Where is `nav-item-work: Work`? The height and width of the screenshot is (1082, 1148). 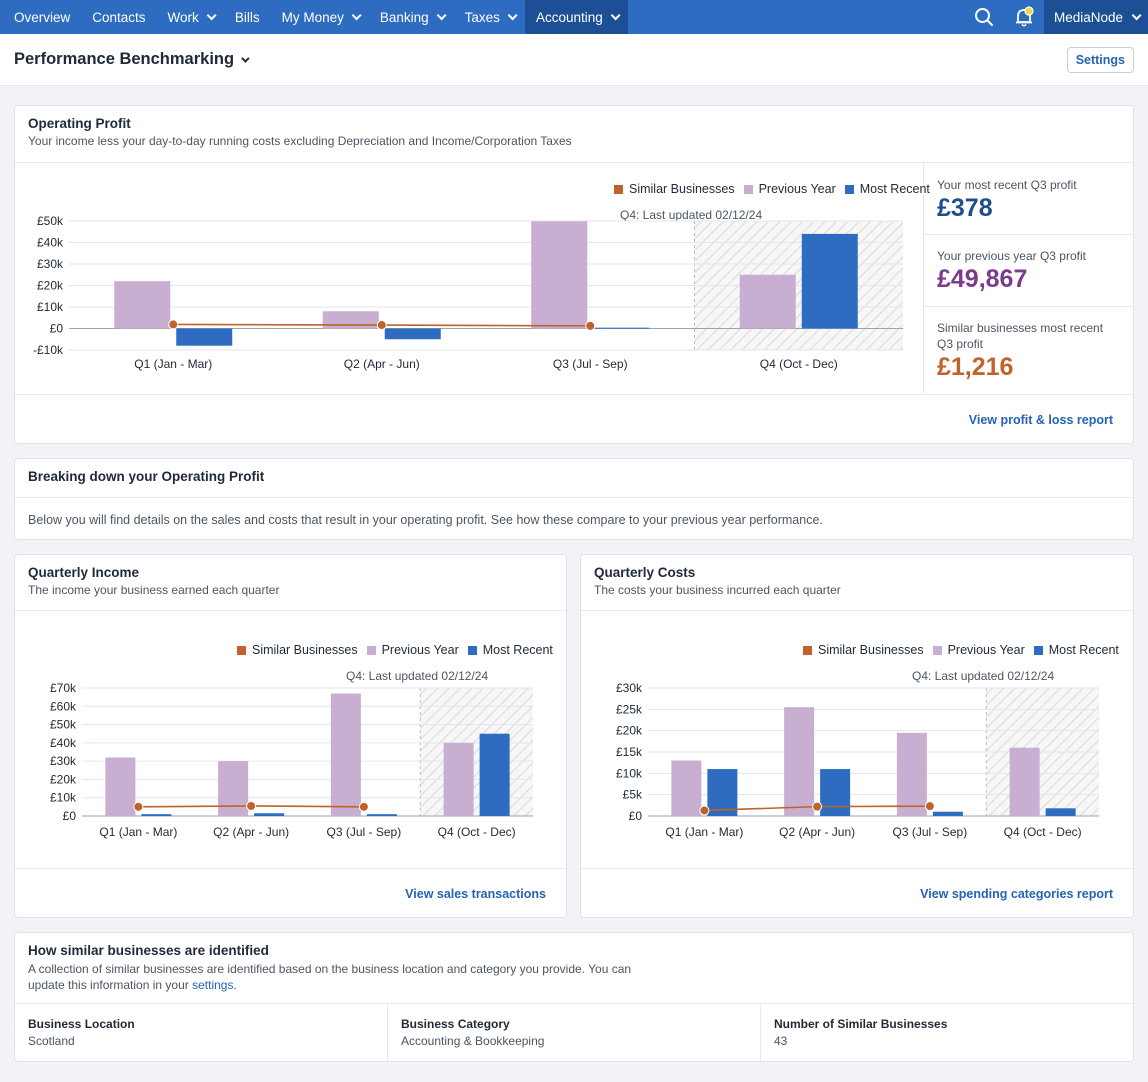
nav-item-work: Work is located at coordinates (190, 17).